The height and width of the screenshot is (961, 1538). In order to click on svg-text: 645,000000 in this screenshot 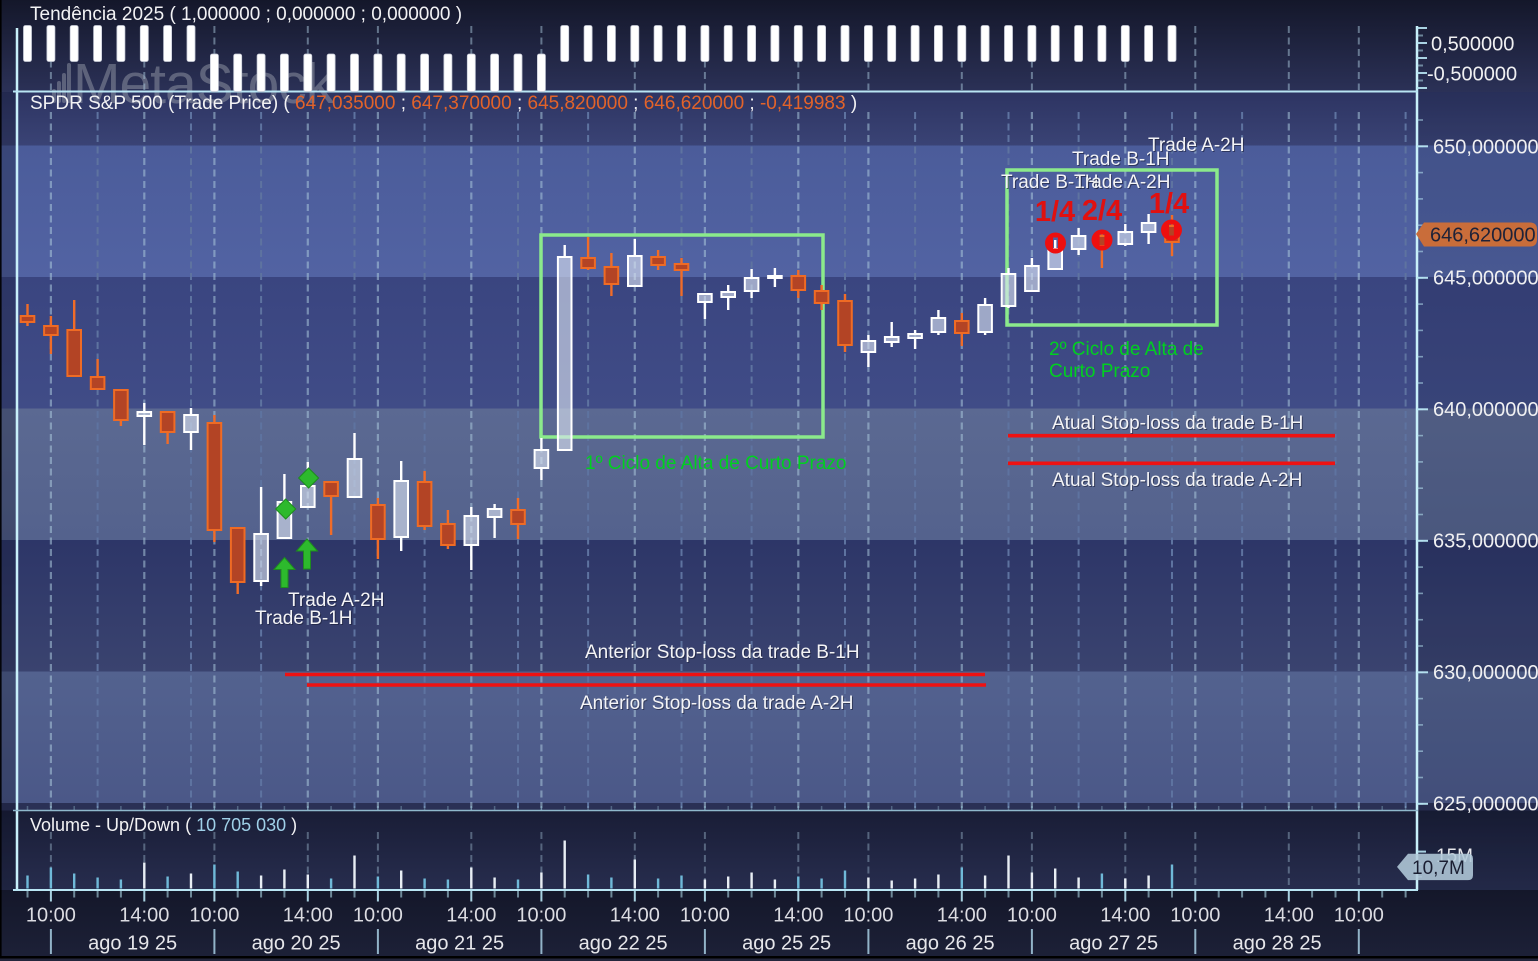, I will do `click(1485, 279)`.